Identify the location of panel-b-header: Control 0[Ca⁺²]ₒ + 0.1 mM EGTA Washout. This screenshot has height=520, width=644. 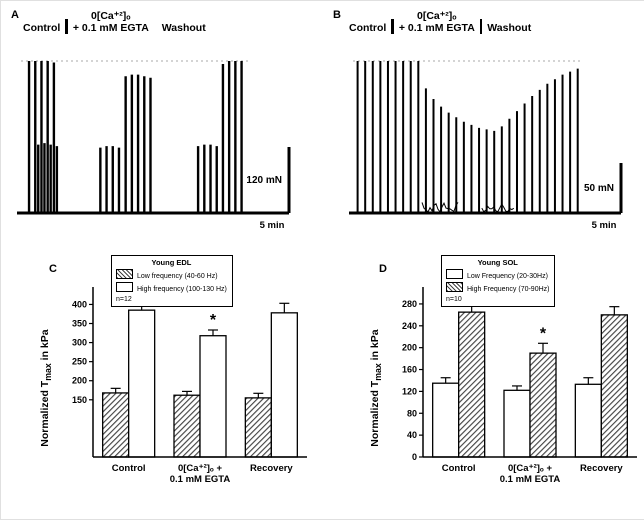
(440, 22).